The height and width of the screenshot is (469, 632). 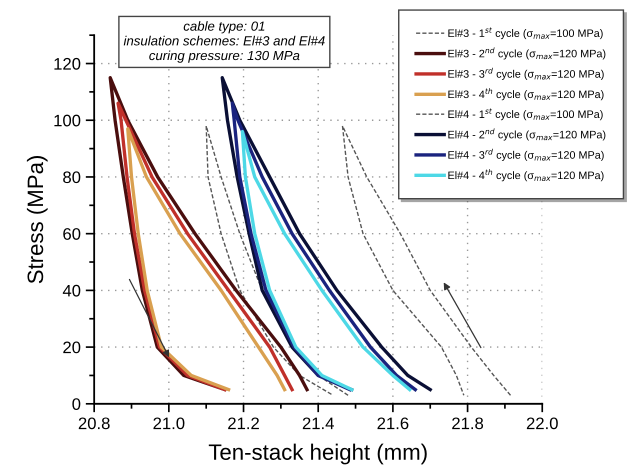 What do you see at coordinates (67, 64) in the screenshot?
I see `y-tick-label: 120` at bounding box center [67, 64].